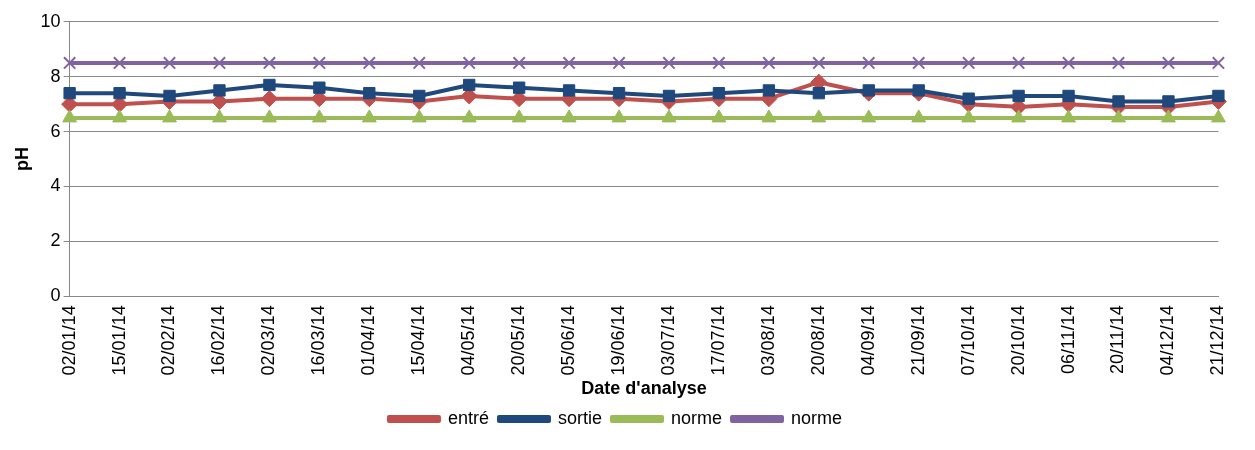  Describe the element at coordinates (468, 340) in the screenshot. I see `x-tick-label: 04/05/14` at that location.